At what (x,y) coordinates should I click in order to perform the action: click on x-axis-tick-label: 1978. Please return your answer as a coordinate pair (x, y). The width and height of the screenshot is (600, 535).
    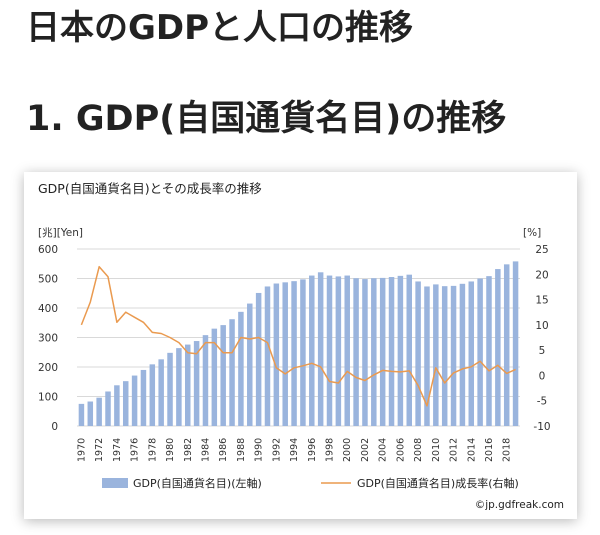
    Looking at the image, I should click on (152, 450).